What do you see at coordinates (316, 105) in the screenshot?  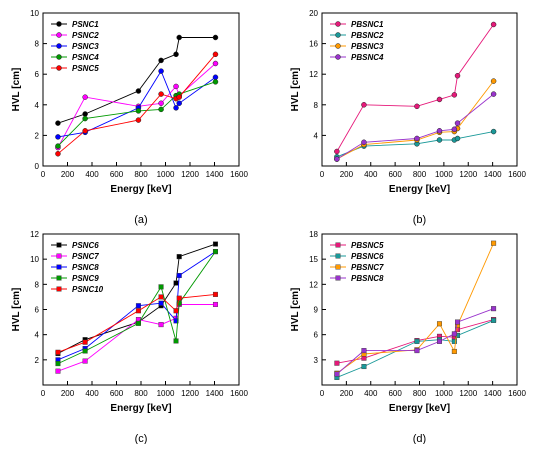 I see `y-tick-label: 8` at bounding box center [316, 105].